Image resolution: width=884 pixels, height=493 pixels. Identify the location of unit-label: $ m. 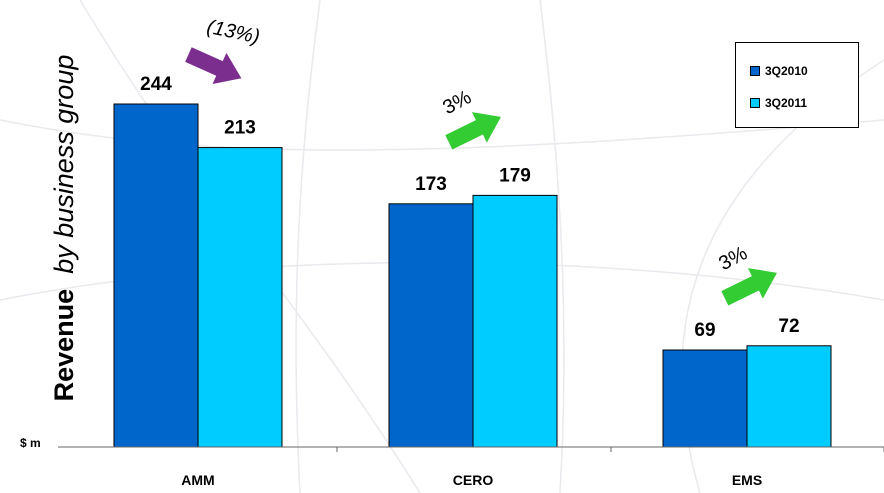
(30, 443).